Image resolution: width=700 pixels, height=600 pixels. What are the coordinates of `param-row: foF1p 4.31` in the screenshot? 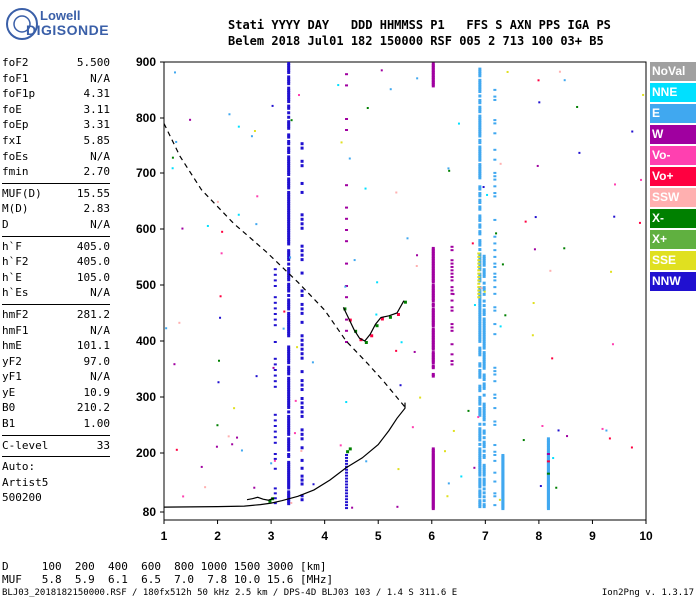 It's located at (56, 95).